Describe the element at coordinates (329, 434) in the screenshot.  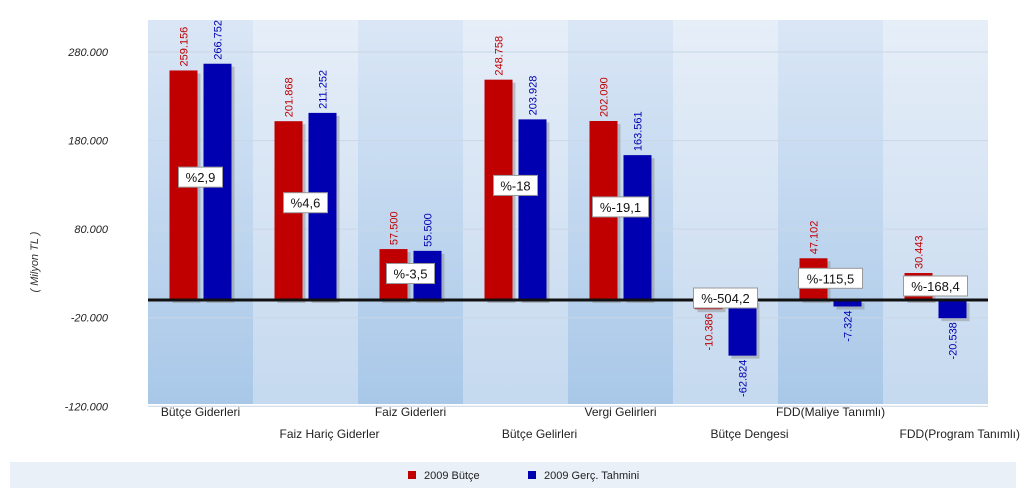
I see `x-tick-label: Faiz Hariç Giderler` at that location.